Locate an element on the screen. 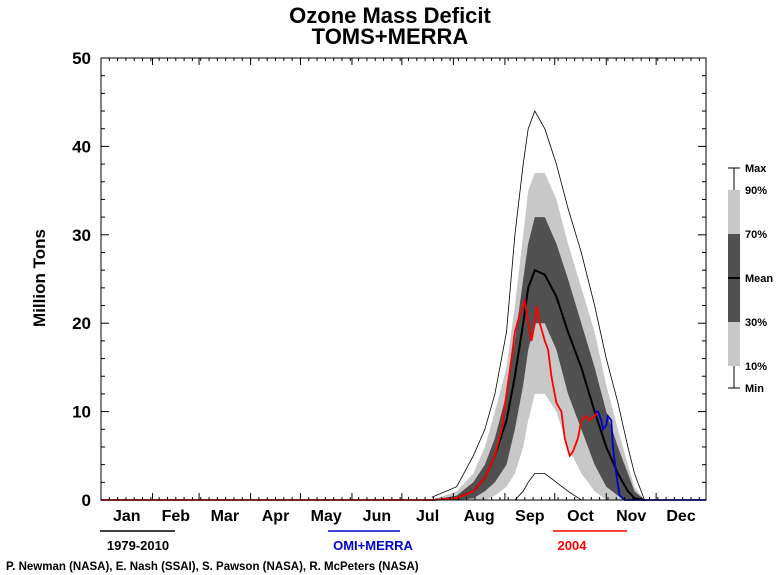 The height and width of the screenshot is (575, 783). series-keys: 1979-2010 OMI+MERRA 2004 is located at coordinates (363, 541).